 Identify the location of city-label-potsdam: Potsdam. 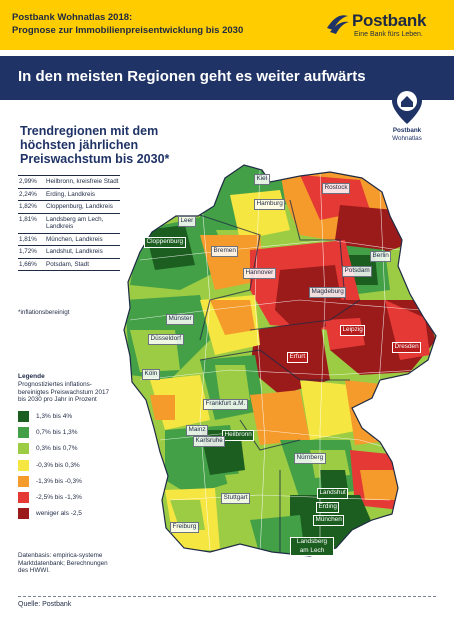
(357, 271).